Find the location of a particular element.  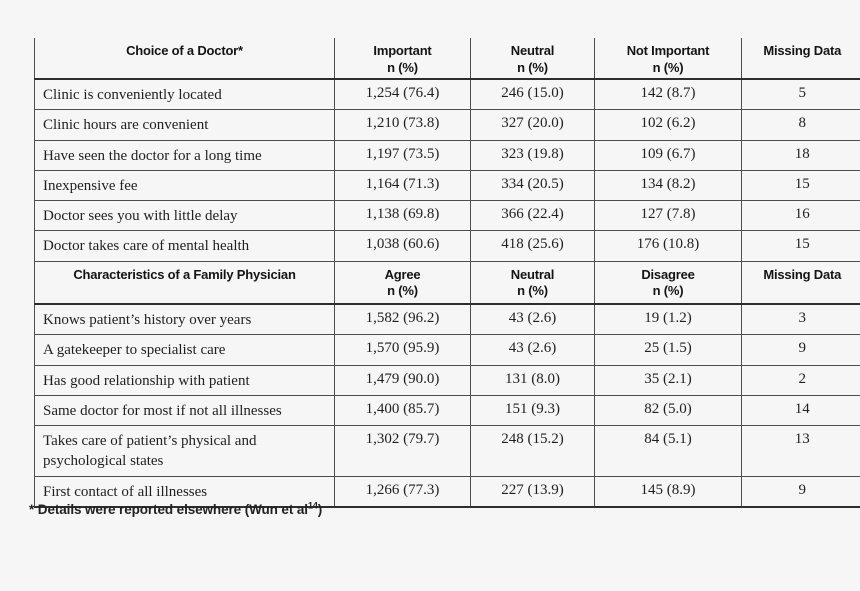

not-important-cell: 109 (6.7) is located at coordinates (668, 155).